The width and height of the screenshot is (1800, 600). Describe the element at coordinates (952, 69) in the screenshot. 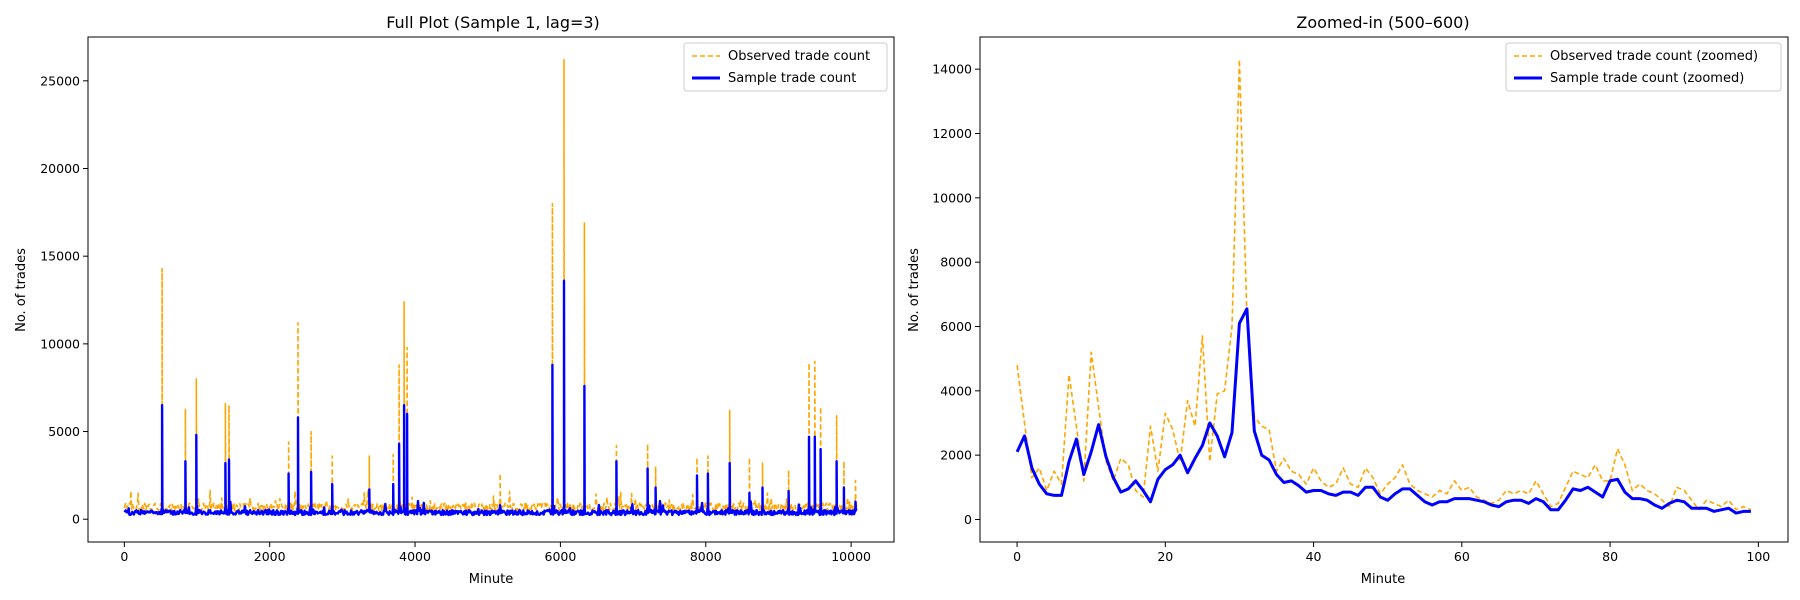

I see `zoomed-plot-y-tick-label: 14000` at that location.